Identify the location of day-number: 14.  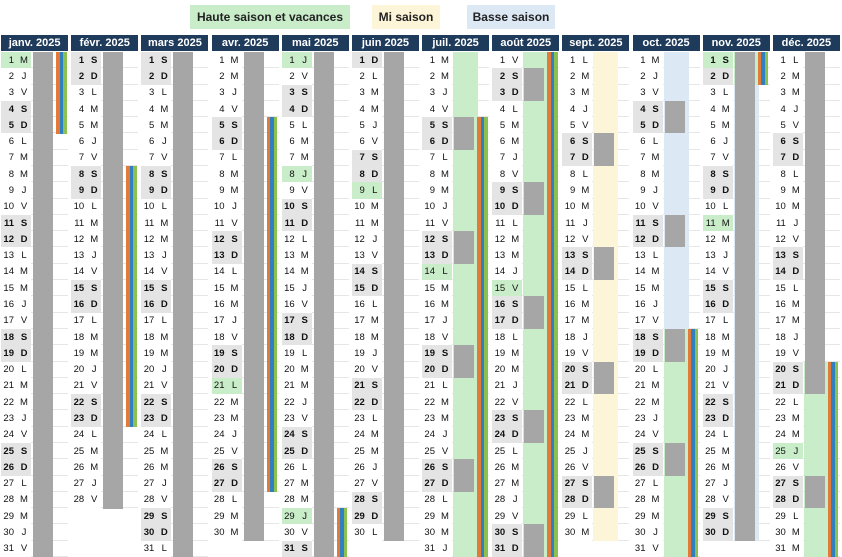
(149, 272).